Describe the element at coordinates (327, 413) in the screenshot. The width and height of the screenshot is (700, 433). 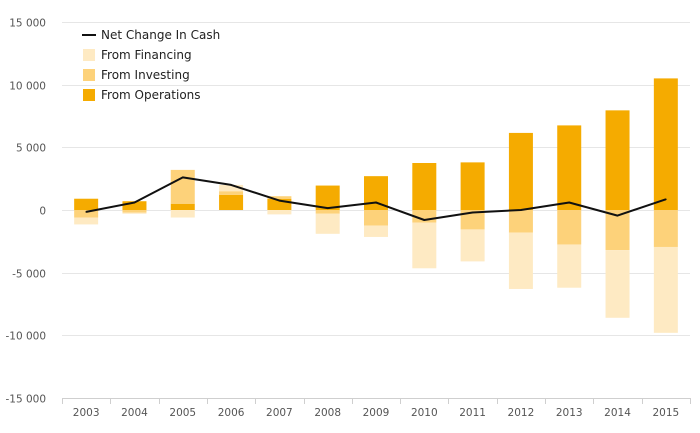
I see `x-tick-label: 2008` at that location.